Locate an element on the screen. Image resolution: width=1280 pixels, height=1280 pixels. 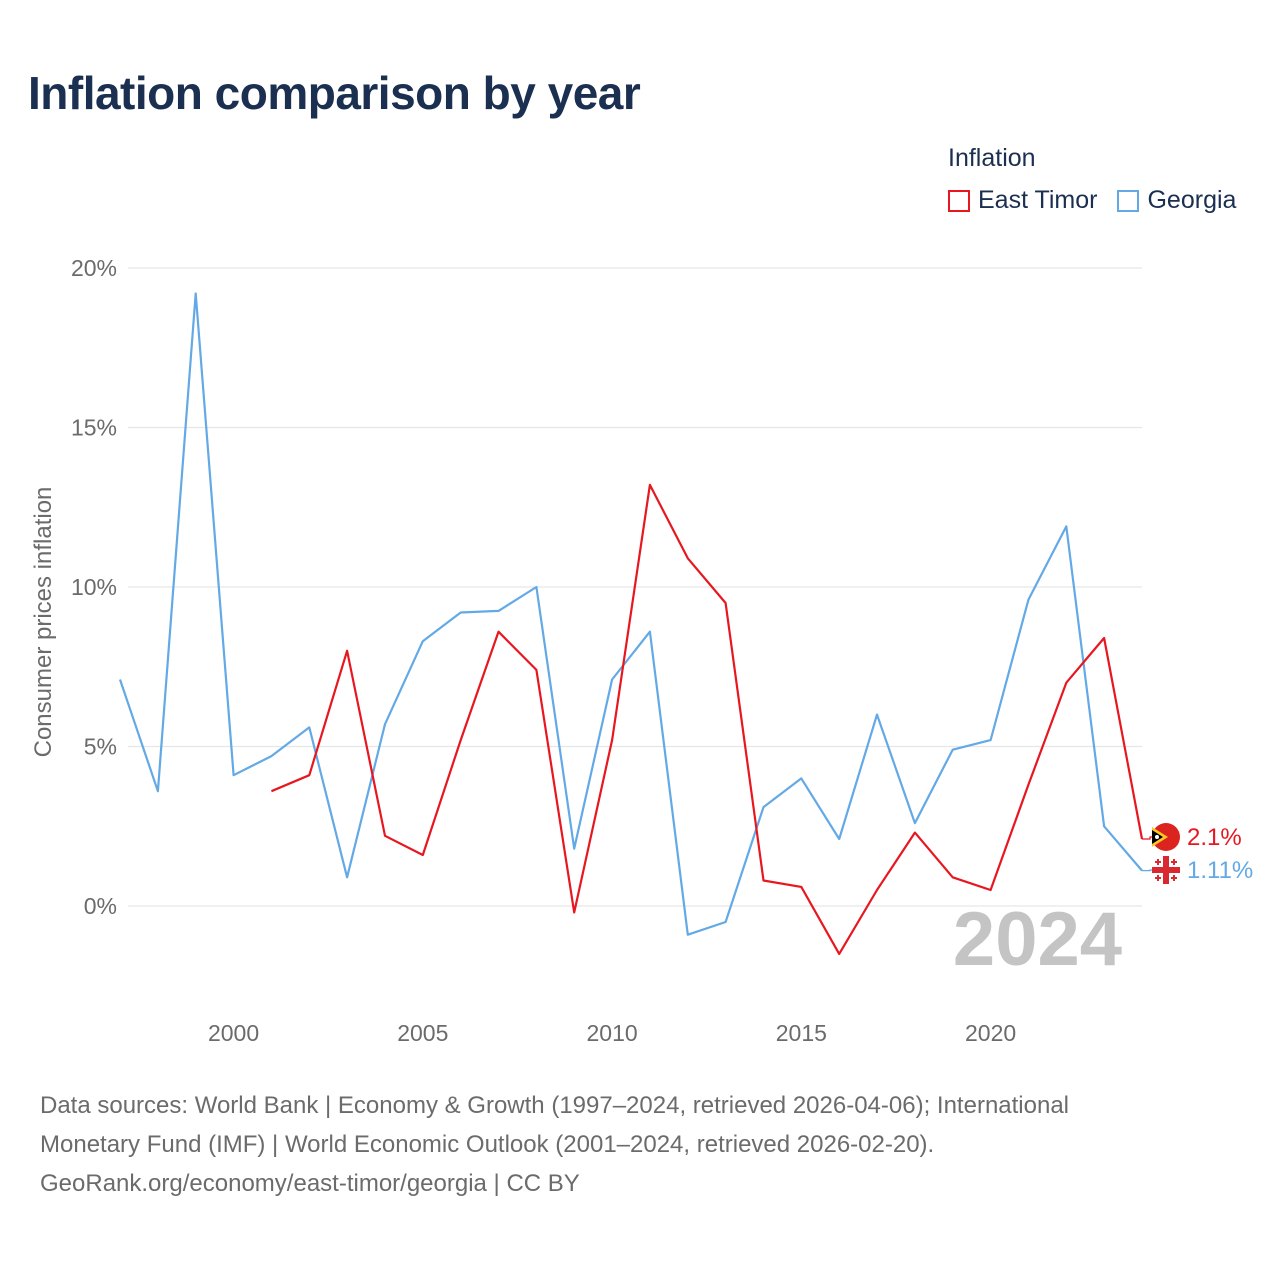
y-tick-label: 5% is located at coordinates (100, 747).